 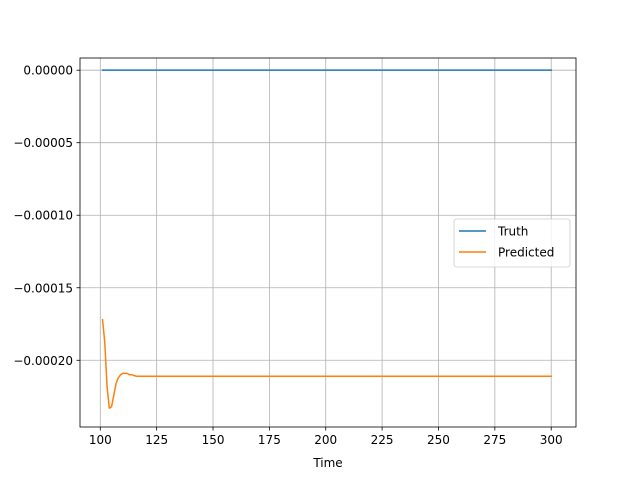 What do you see at coordinates (213, 440) in the screenshot?
I see `x-tick-label: 150` at bounding box center [213, 440].